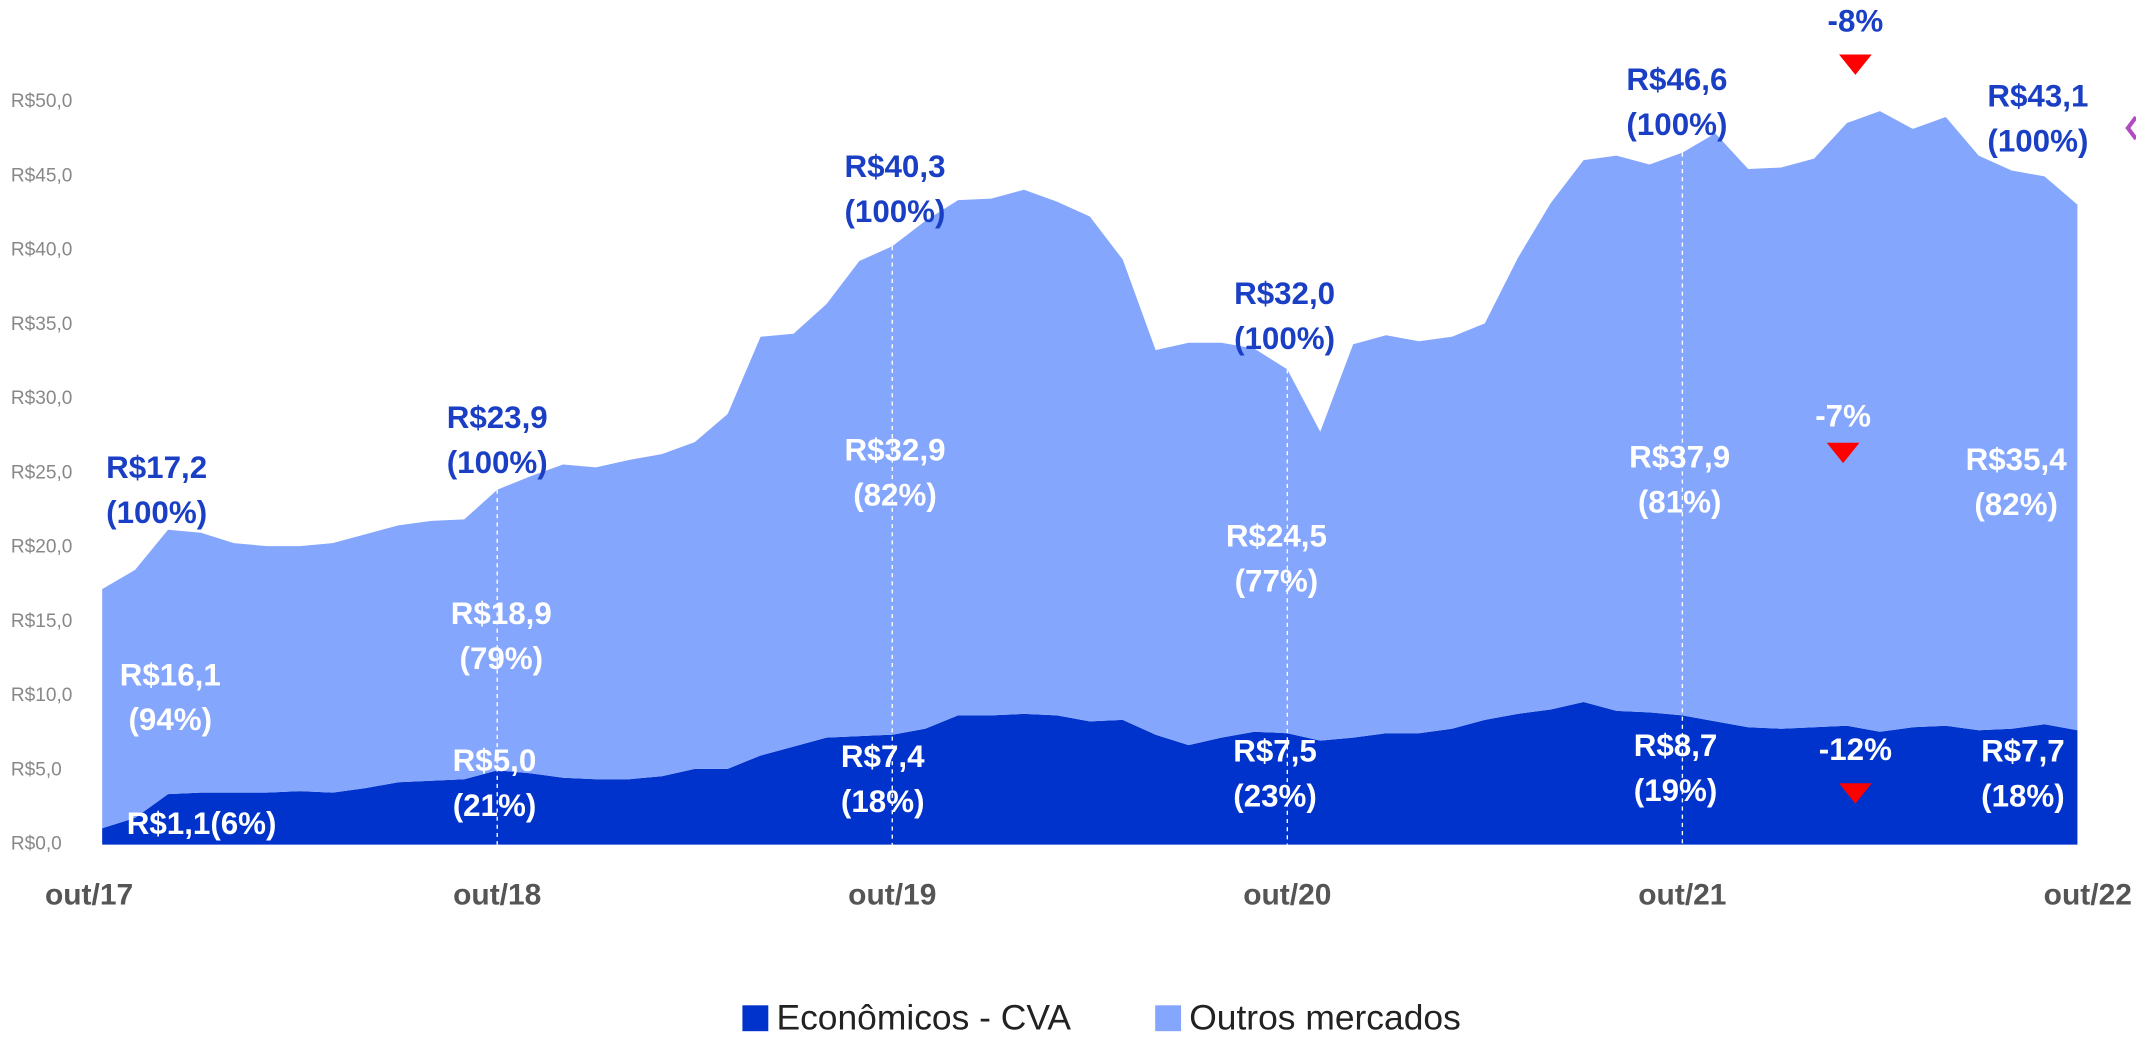 This screenshot has height=1038, width=2136. What do you see at coordinates (495, 805) in the screenshot?
I see `data-label: (21%)` at bounding box center [495, 805].